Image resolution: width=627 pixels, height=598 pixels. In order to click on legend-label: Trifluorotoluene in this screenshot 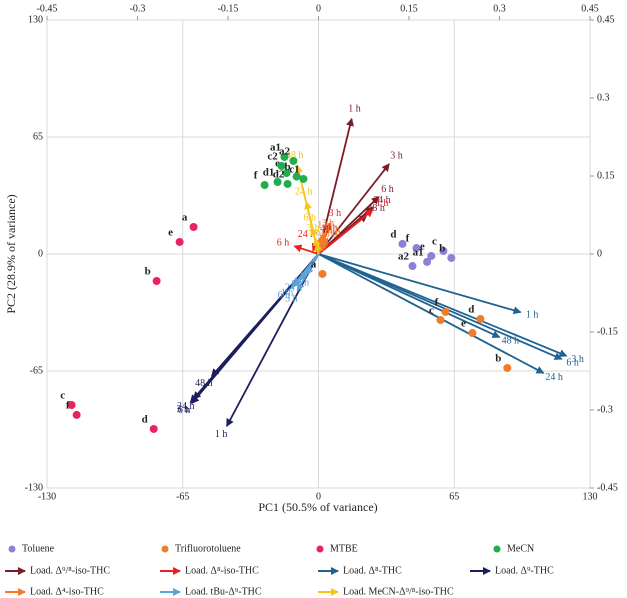, I will do `click(208, 548)`.